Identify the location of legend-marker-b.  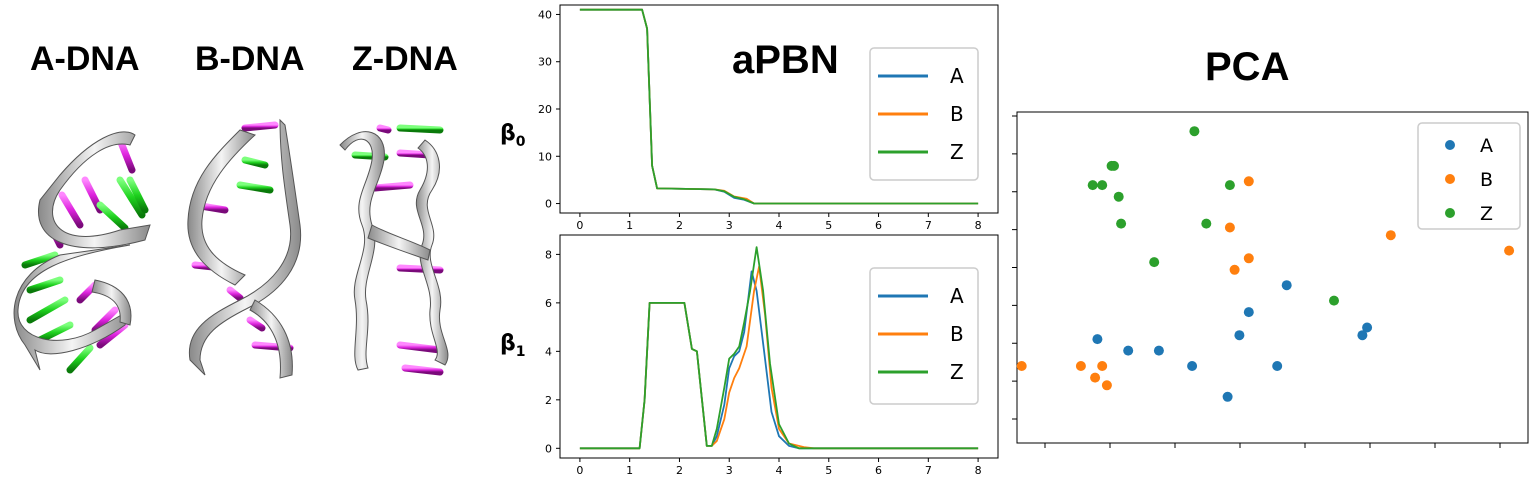
(1450, 179).